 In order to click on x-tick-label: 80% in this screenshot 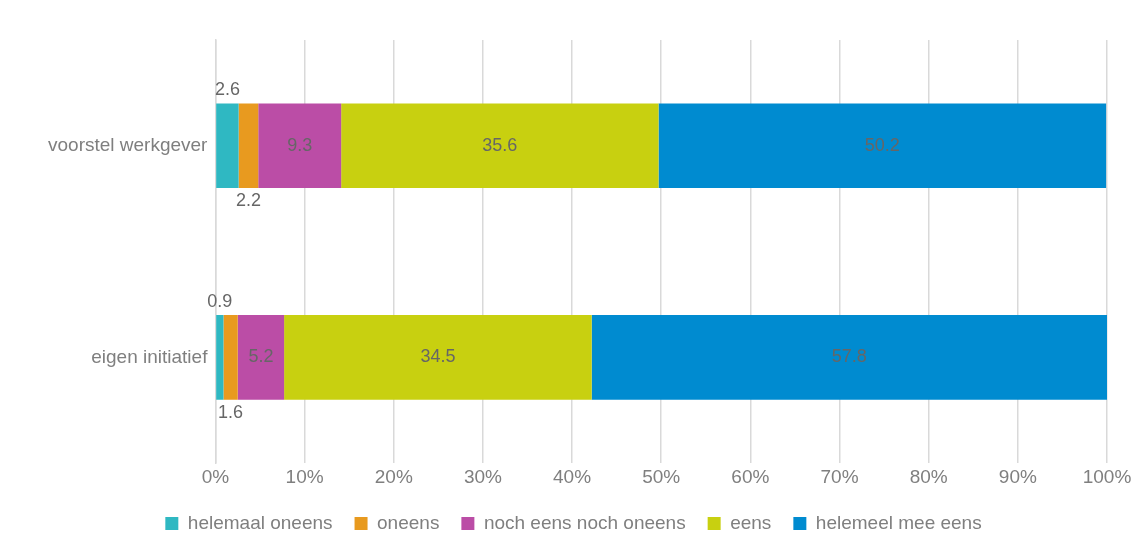, I will do `click(928, 476)`.